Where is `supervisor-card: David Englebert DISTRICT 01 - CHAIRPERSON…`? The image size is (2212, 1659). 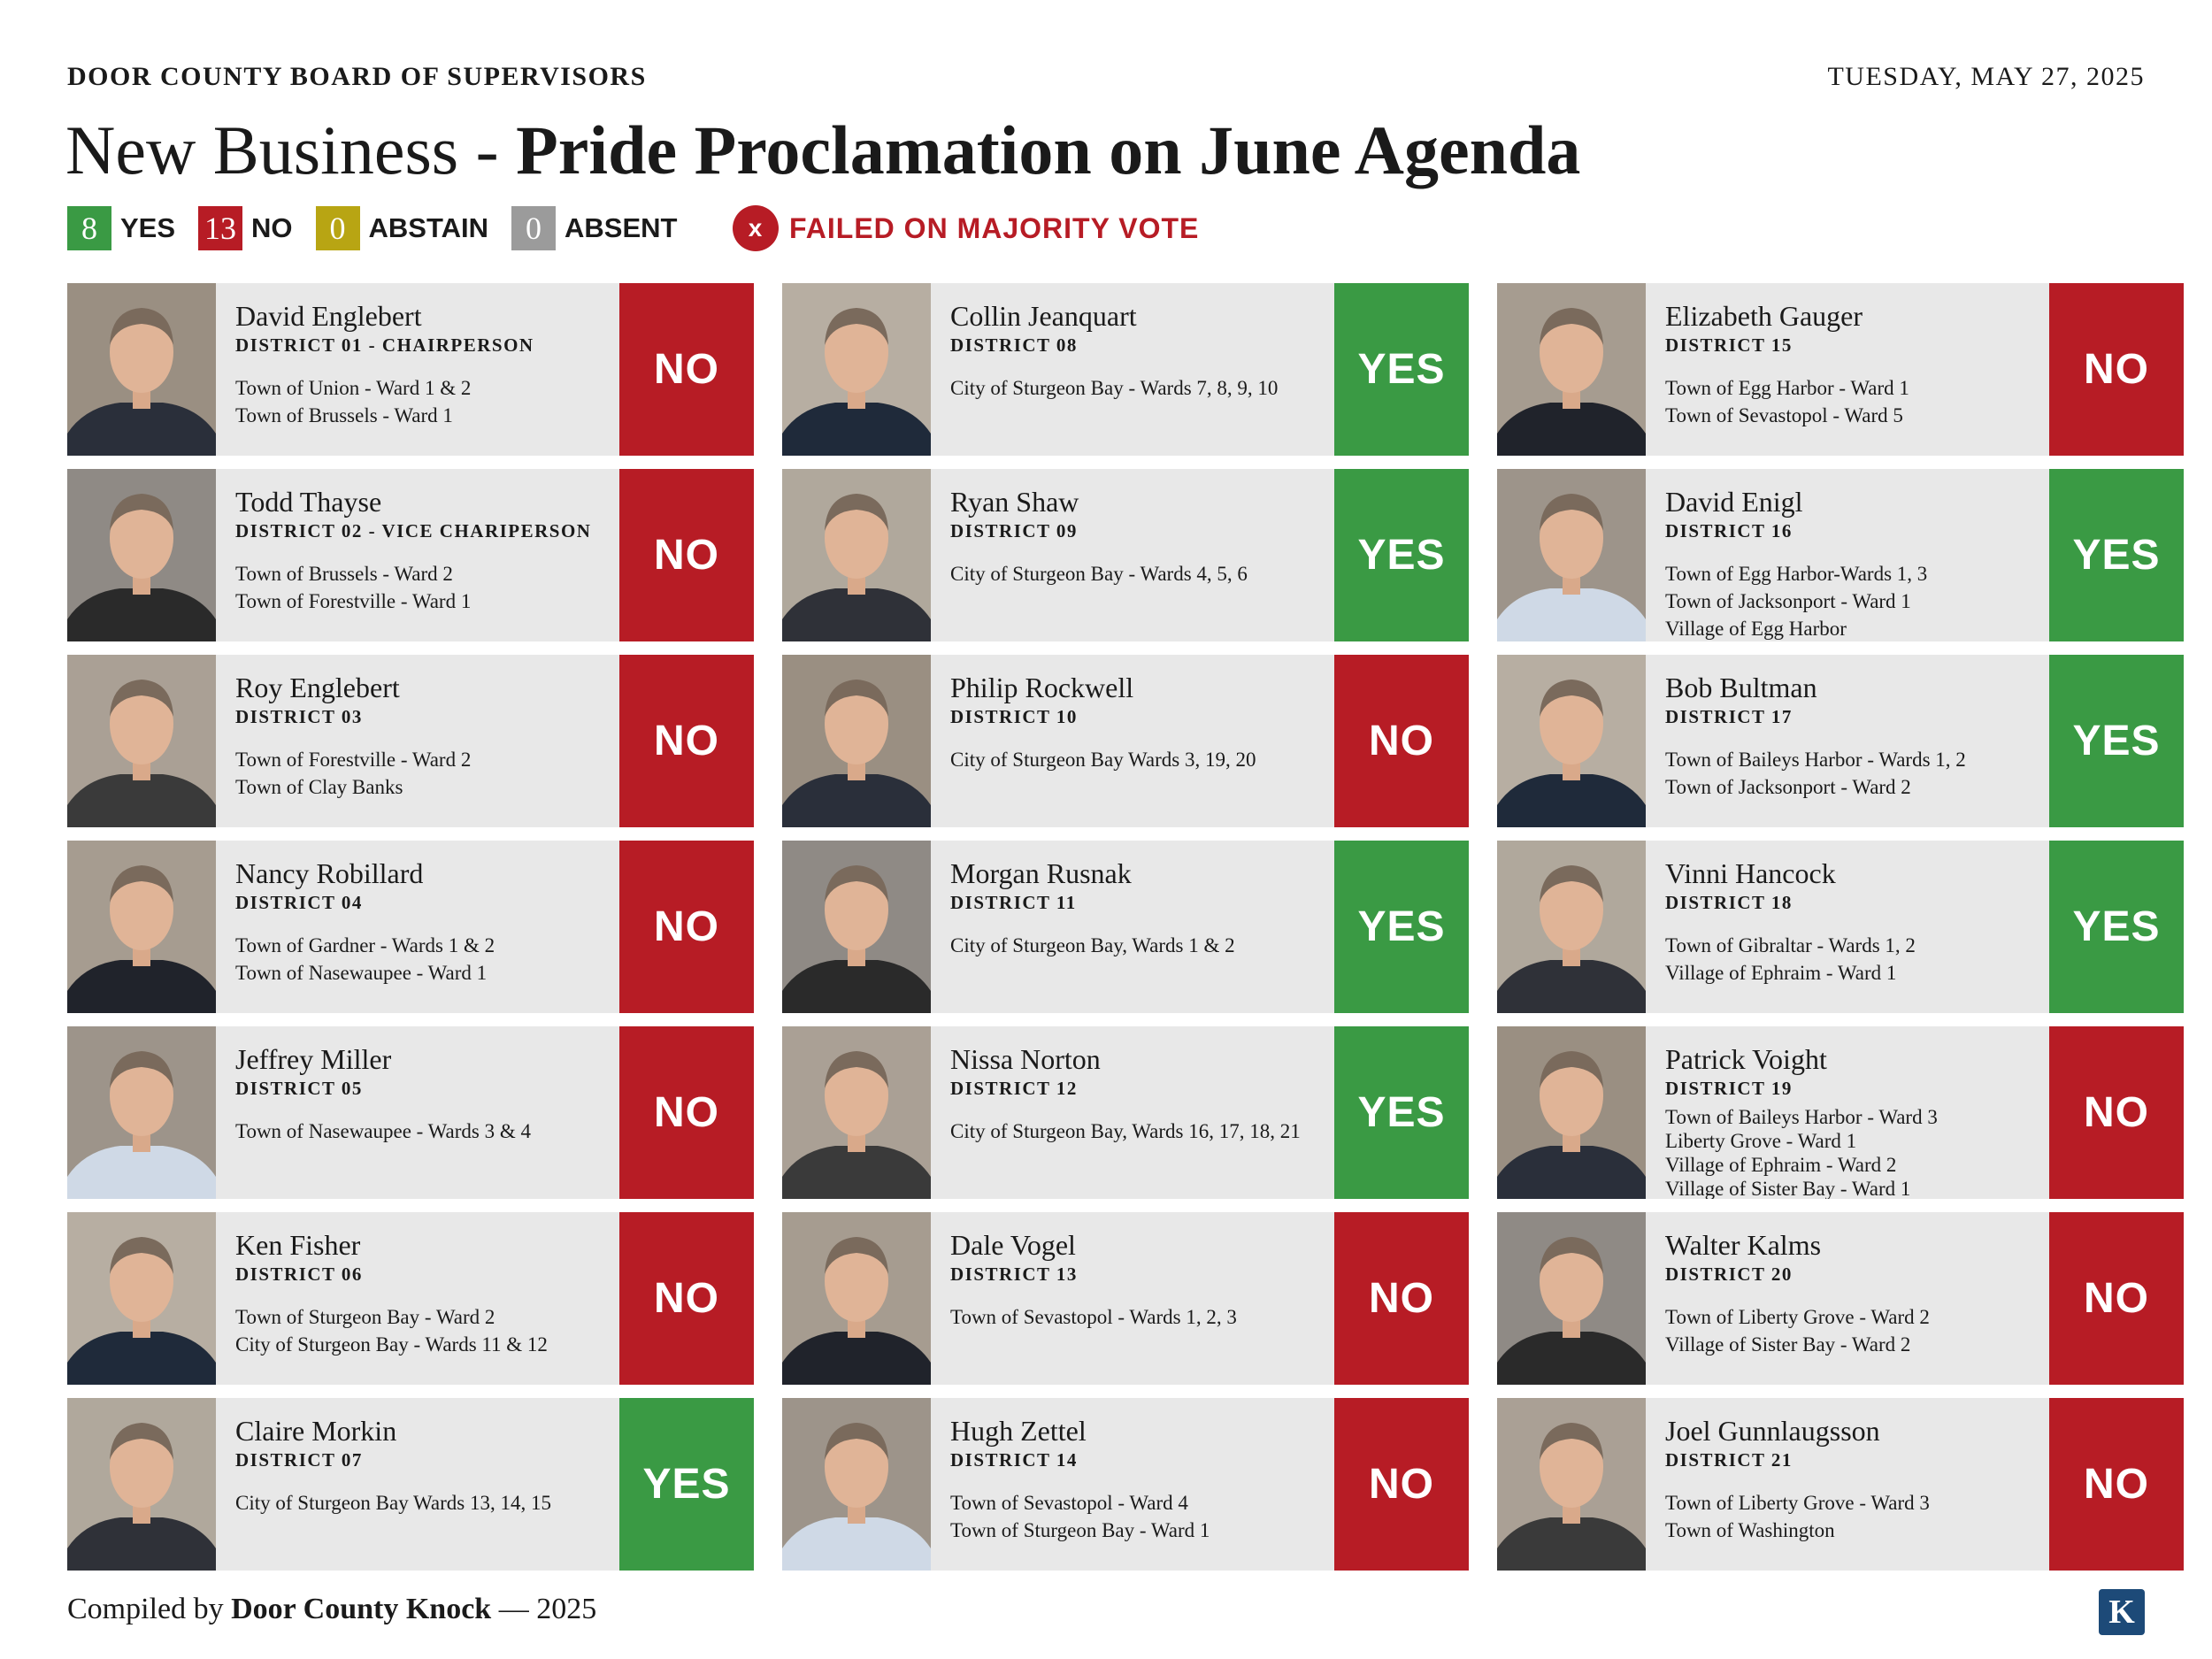 supervisor-card: David Englebert DISTRICT 01 - CHAIRPERSON… is located at coordinates (411, 370).